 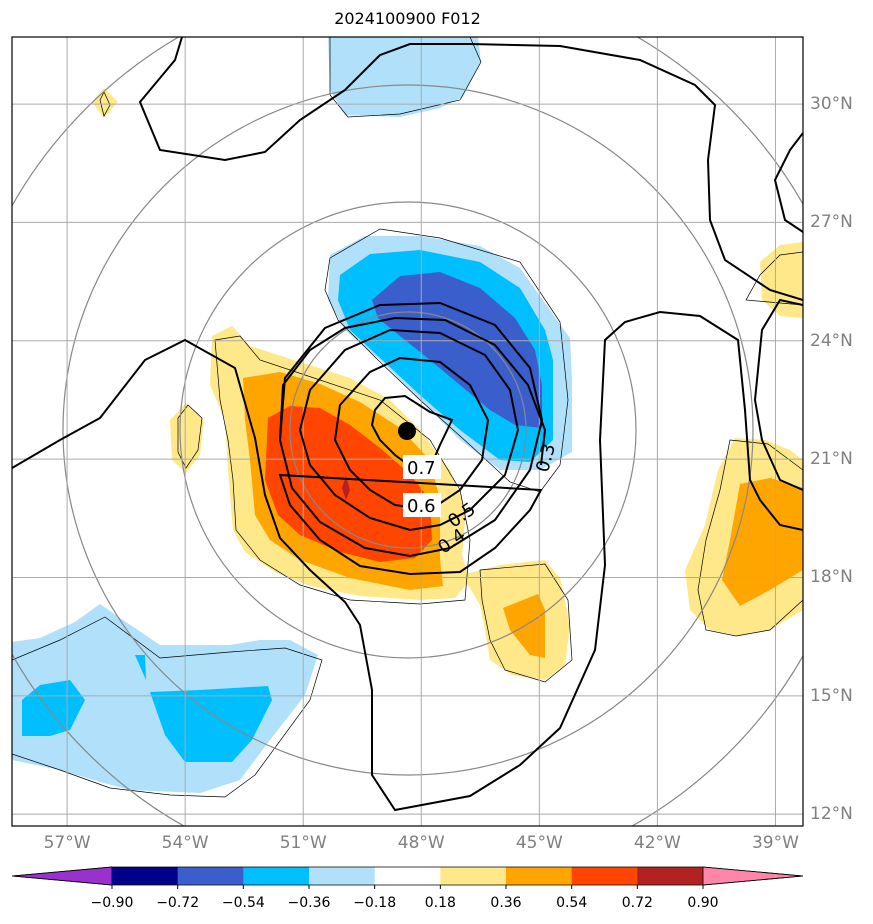 I want to click on contour-0.4, so click(x=411, y=429).